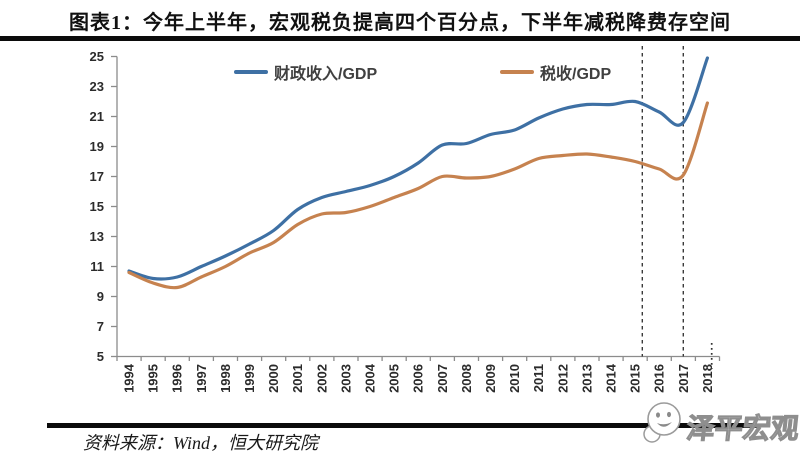  What do you see at coordinates (442, 378) in the screenshot?
I see `svg-text: 2007` at bounding box center [442, 378].